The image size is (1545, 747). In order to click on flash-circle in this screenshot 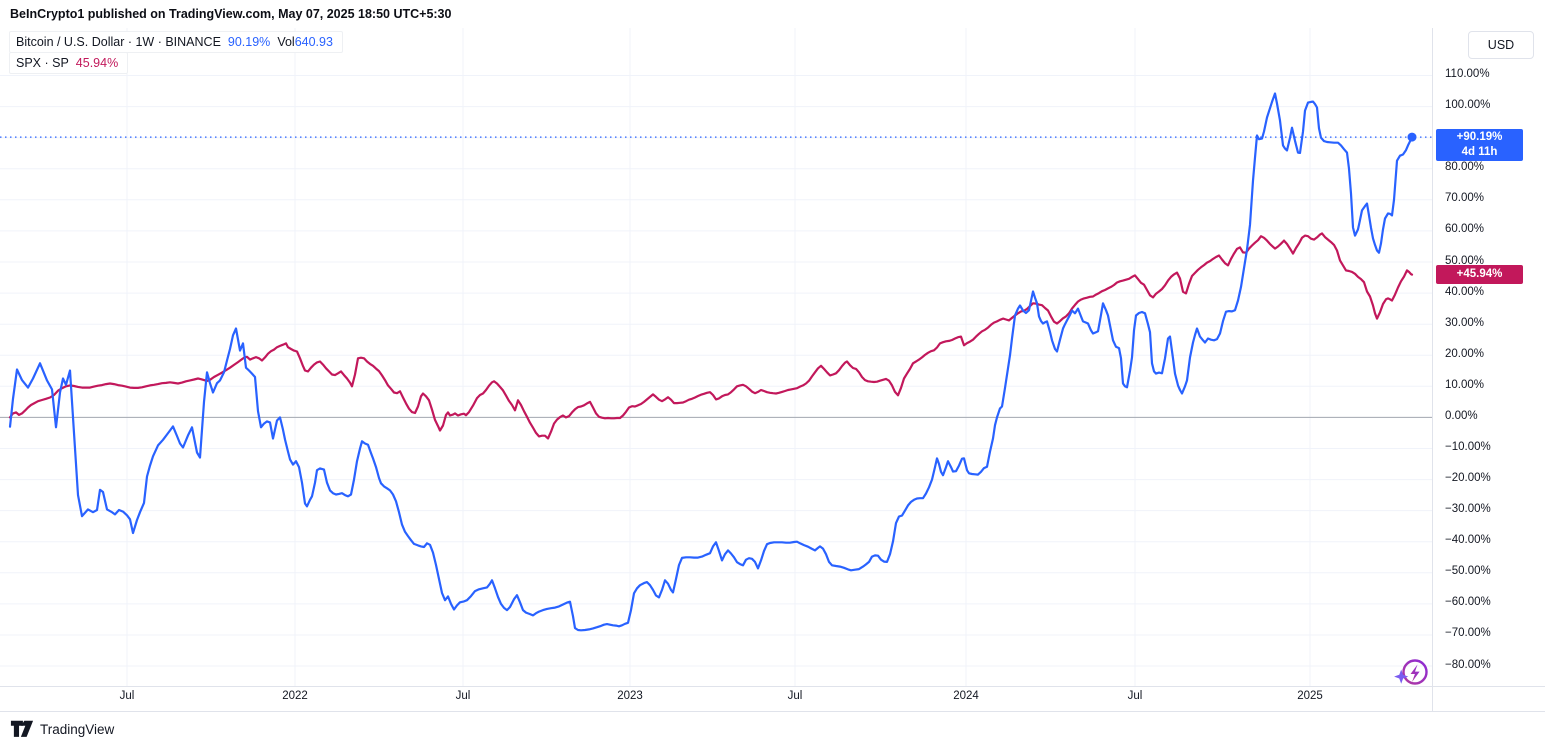, I will do `click(1415, 672)`.